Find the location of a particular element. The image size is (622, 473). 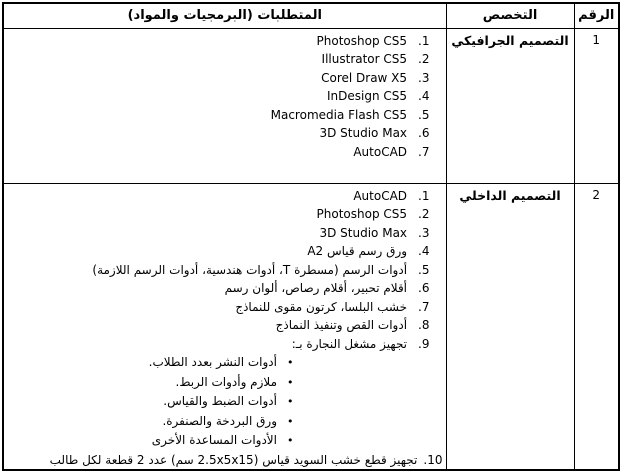

req-item: 3. 3D Studio Max is located at coordinates (225, 233).